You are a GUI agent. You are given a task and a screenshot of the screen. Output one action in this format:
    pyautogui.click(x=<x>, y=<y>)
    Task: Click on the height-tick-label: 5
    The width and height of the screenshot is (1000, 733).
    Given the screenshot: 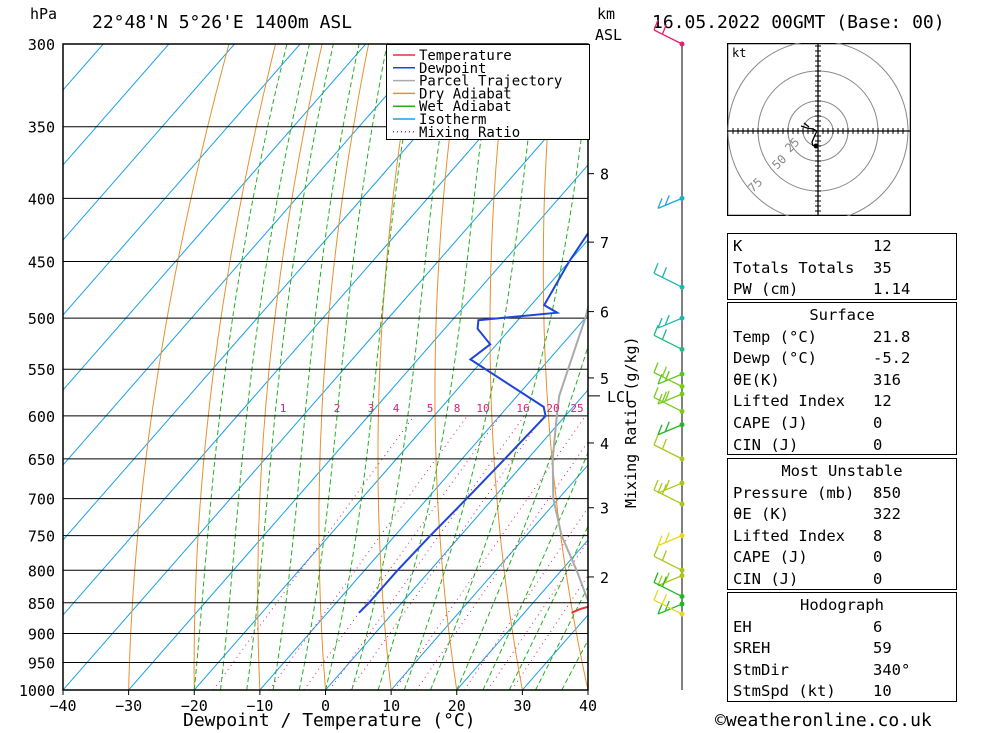 What is the action you would take?
    pyautogui.click(x=604, y=379)
    